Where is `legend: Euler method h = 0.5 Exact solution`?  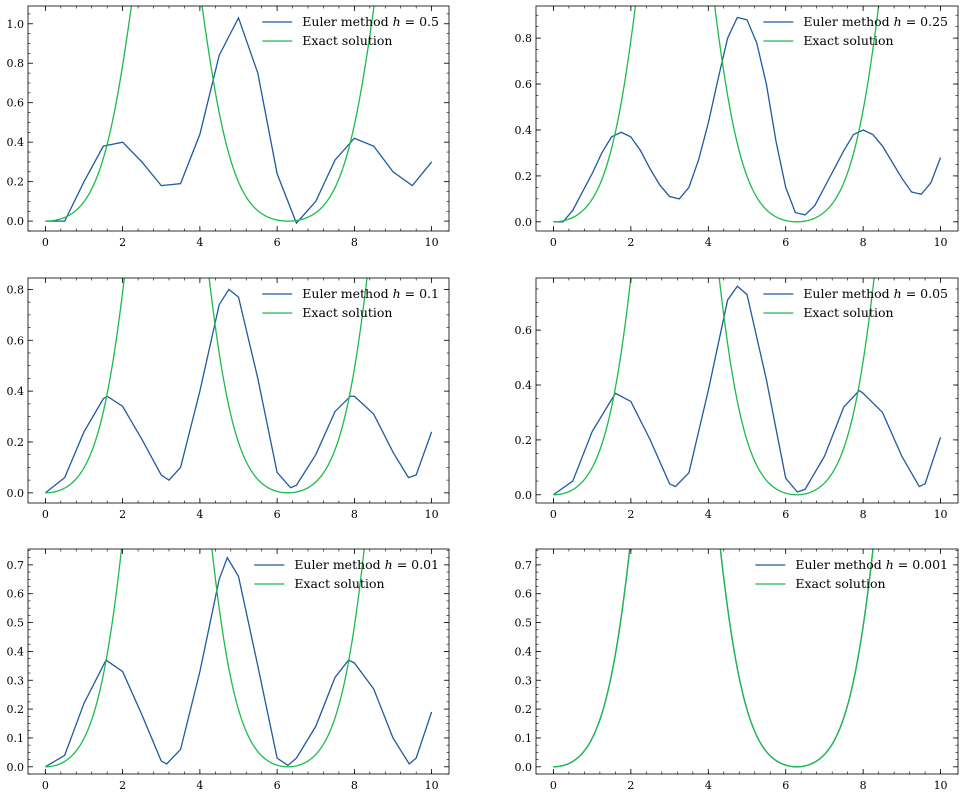
legend: Euler method h = 0.5 Exact solution is located at coordinates (350, 31).